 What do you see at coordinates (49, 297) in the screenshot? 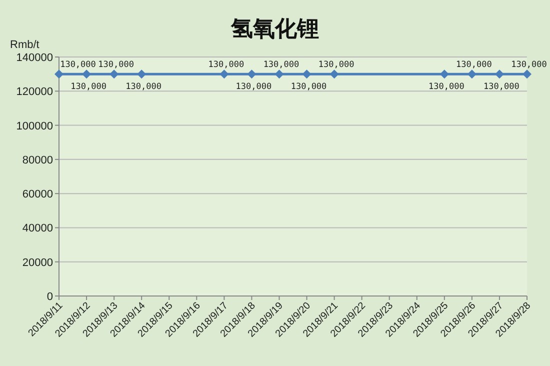
I see `y-tick-label: 0` at bounding box center [49, 297].